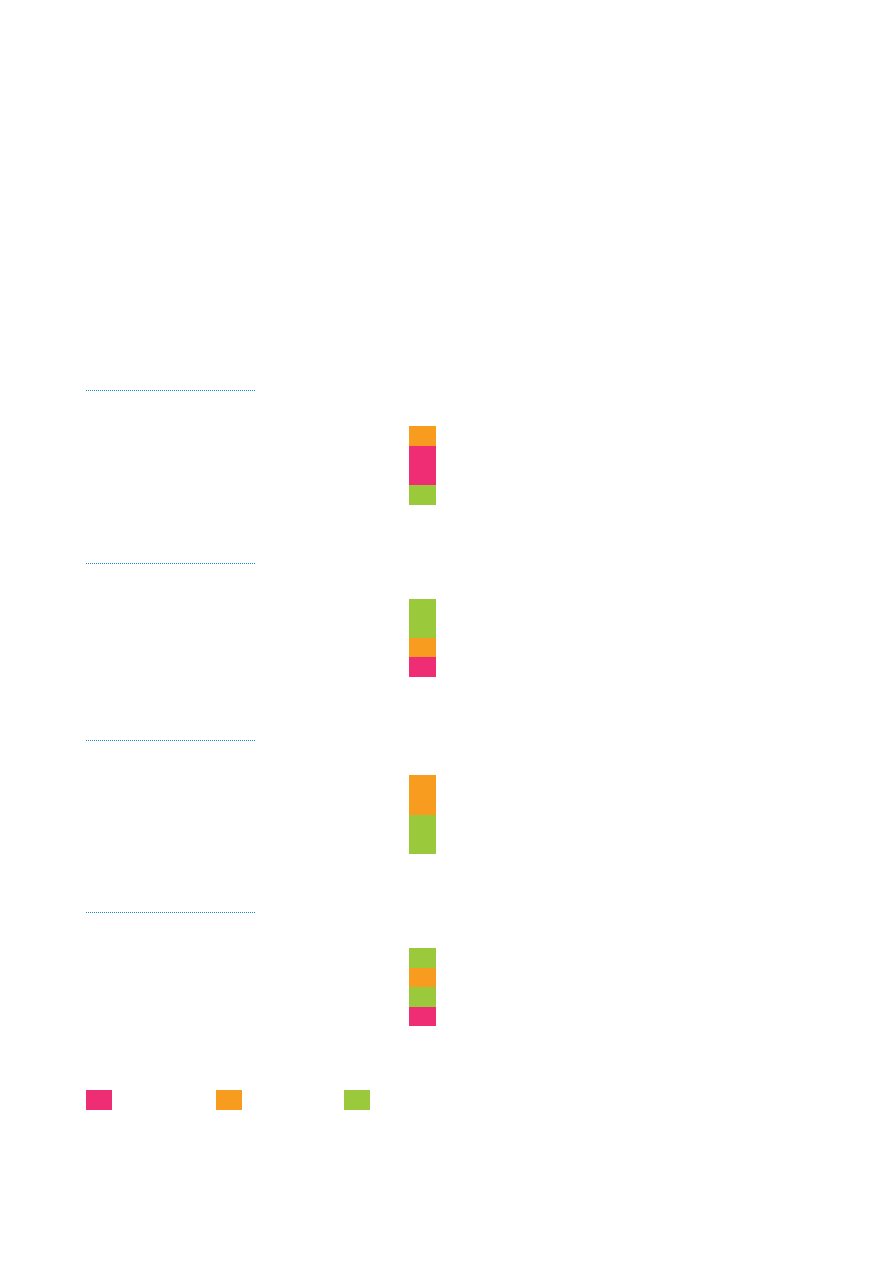 This screenshot has width=893, height=1263. Describe the element at coordinates (229, 1100) in the screenshot. I see `legend-swatch-orange` at that location.